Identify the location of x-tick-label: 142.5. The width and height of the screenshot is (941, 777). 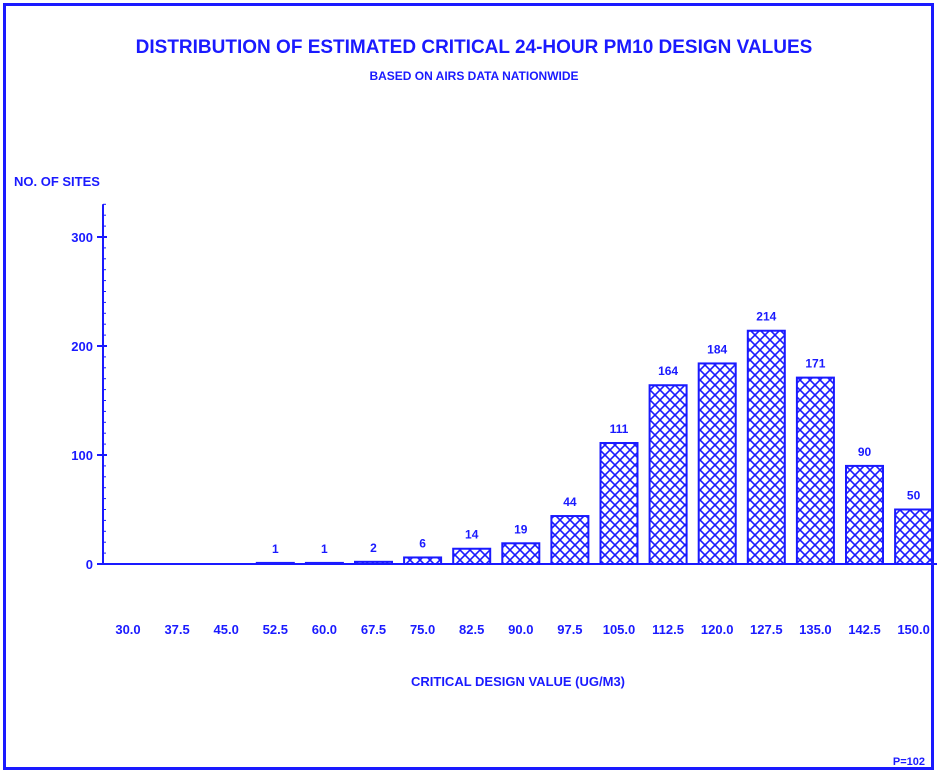
(864, 629).